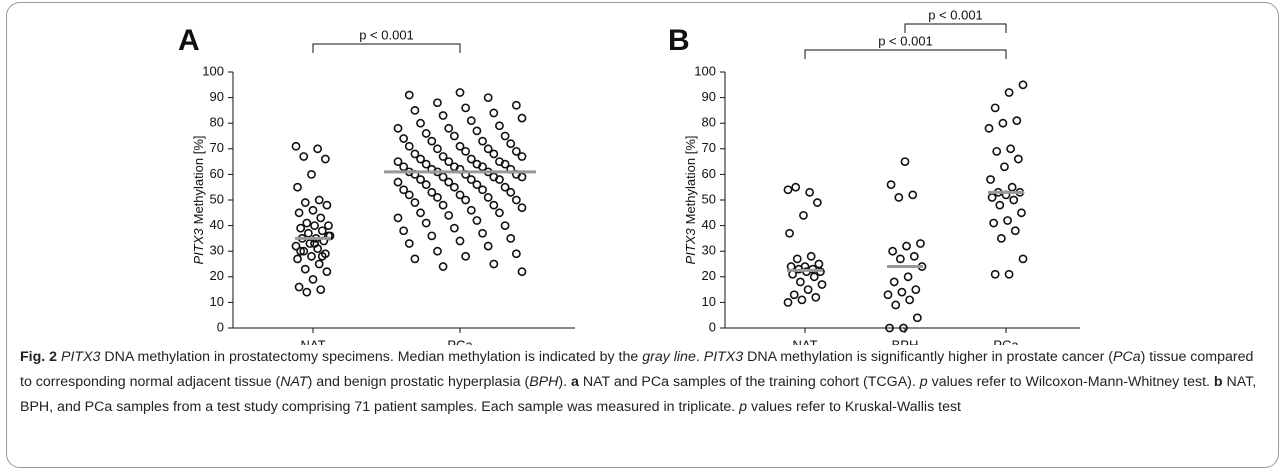  What do you see at coordinates (217, 275) in the screenshot?
I see `y-tick-label: 20` at bounding box center [217, 275].